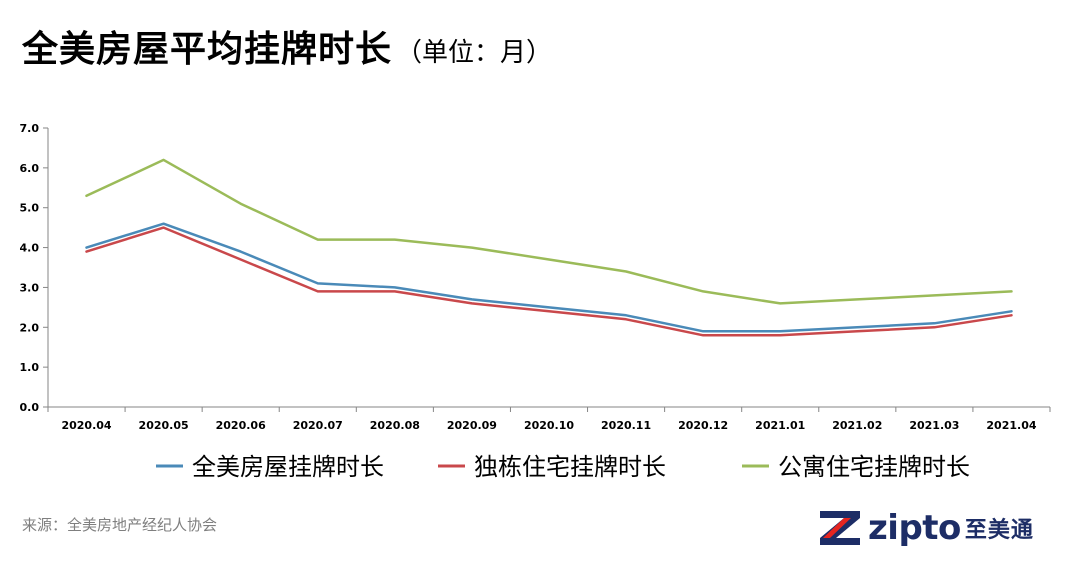 The image size is (1080, 568). Describe the element at coordinates (857, 425) in the screenshot. I see `x-tick-label: 2021.02` at that location.